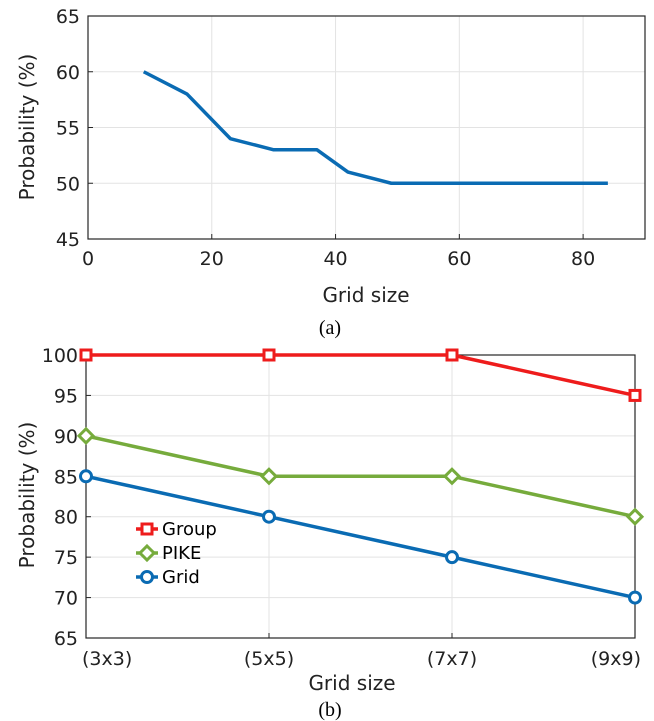  Describe the element at coordinates (88, 259) in the screenshot. I see `chart-a-x-tick-label: 0` at that location.